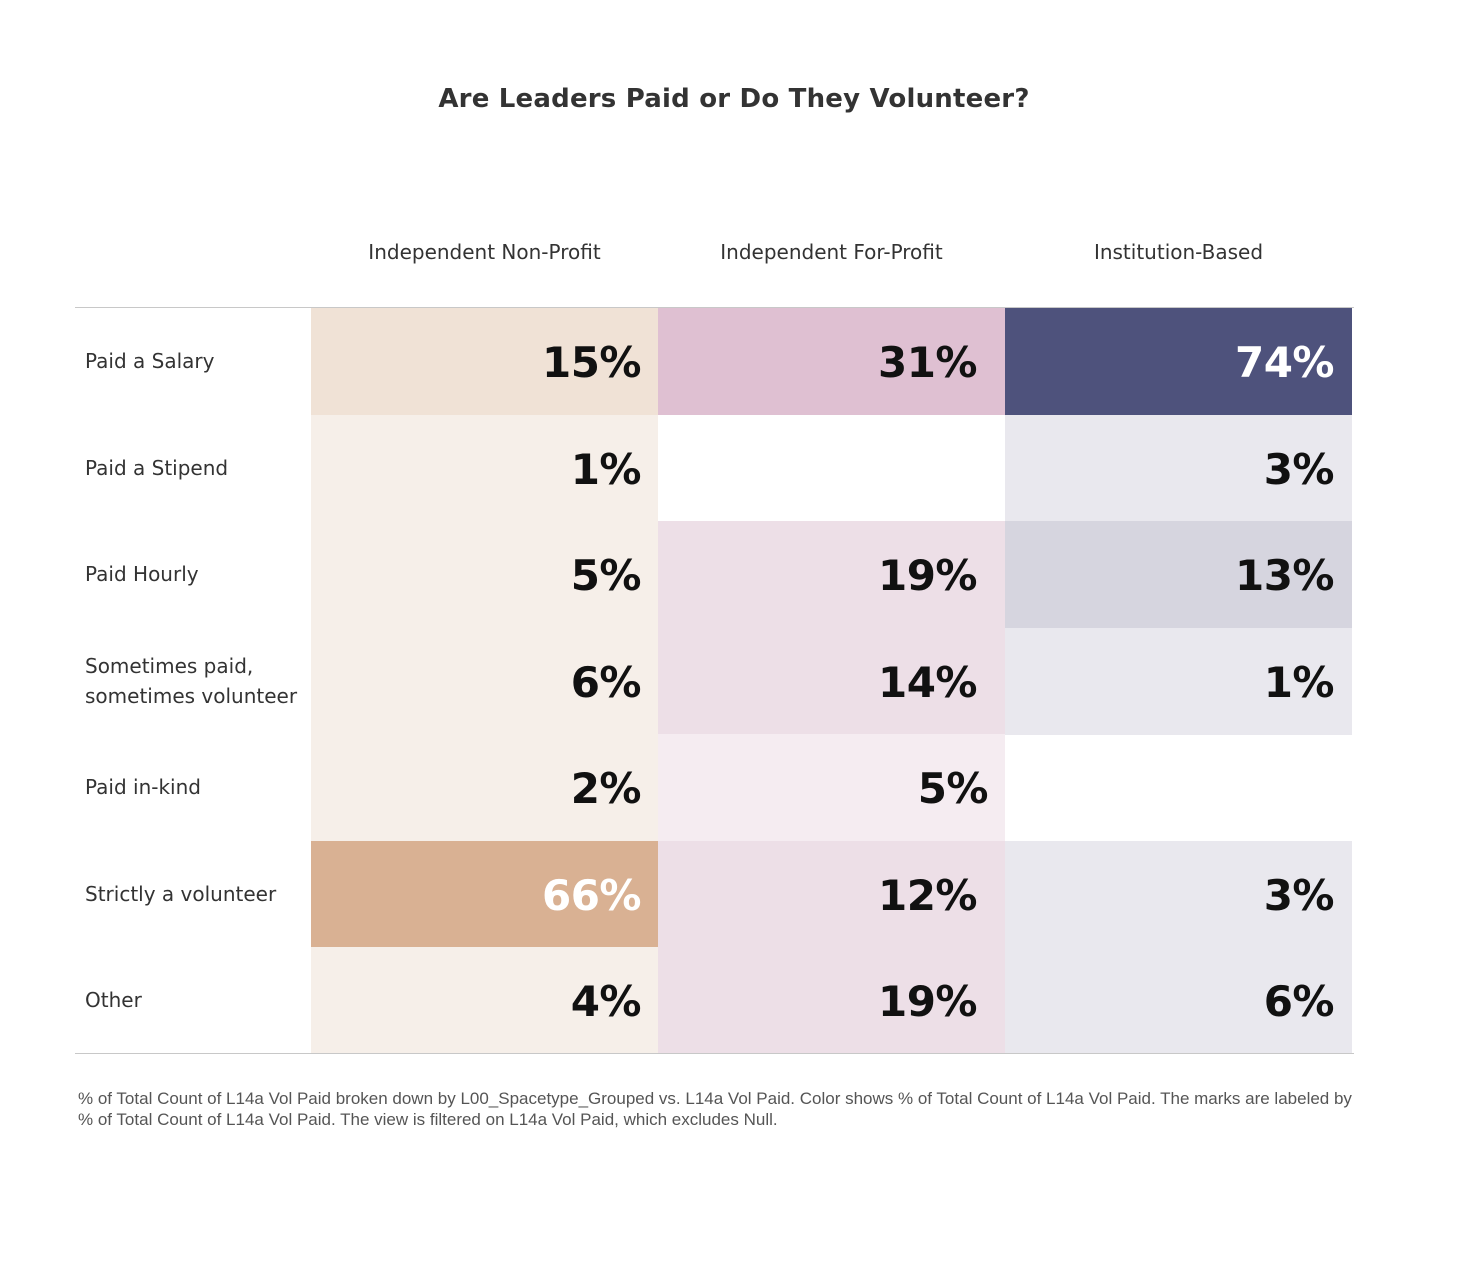 The height and width of the screenshot is (1275, 1468). Describe the element at coordinates (113, 1000) in the screenshot. I see `row-label: Other` at that location.